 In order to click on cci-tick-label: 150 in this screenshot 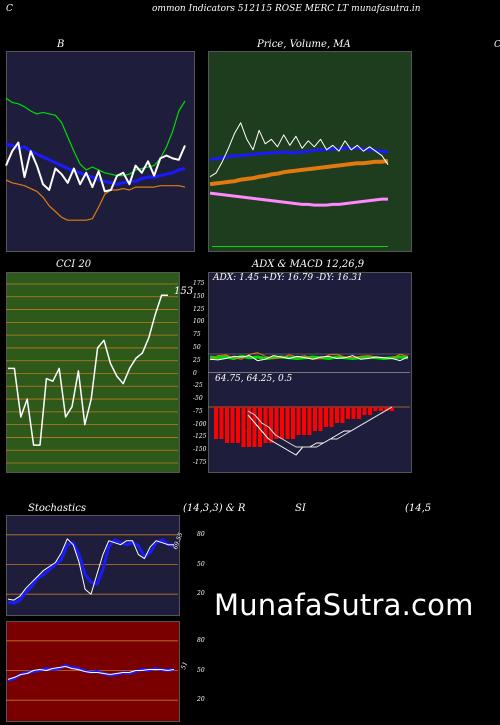, I will do `click(199, 296)`.